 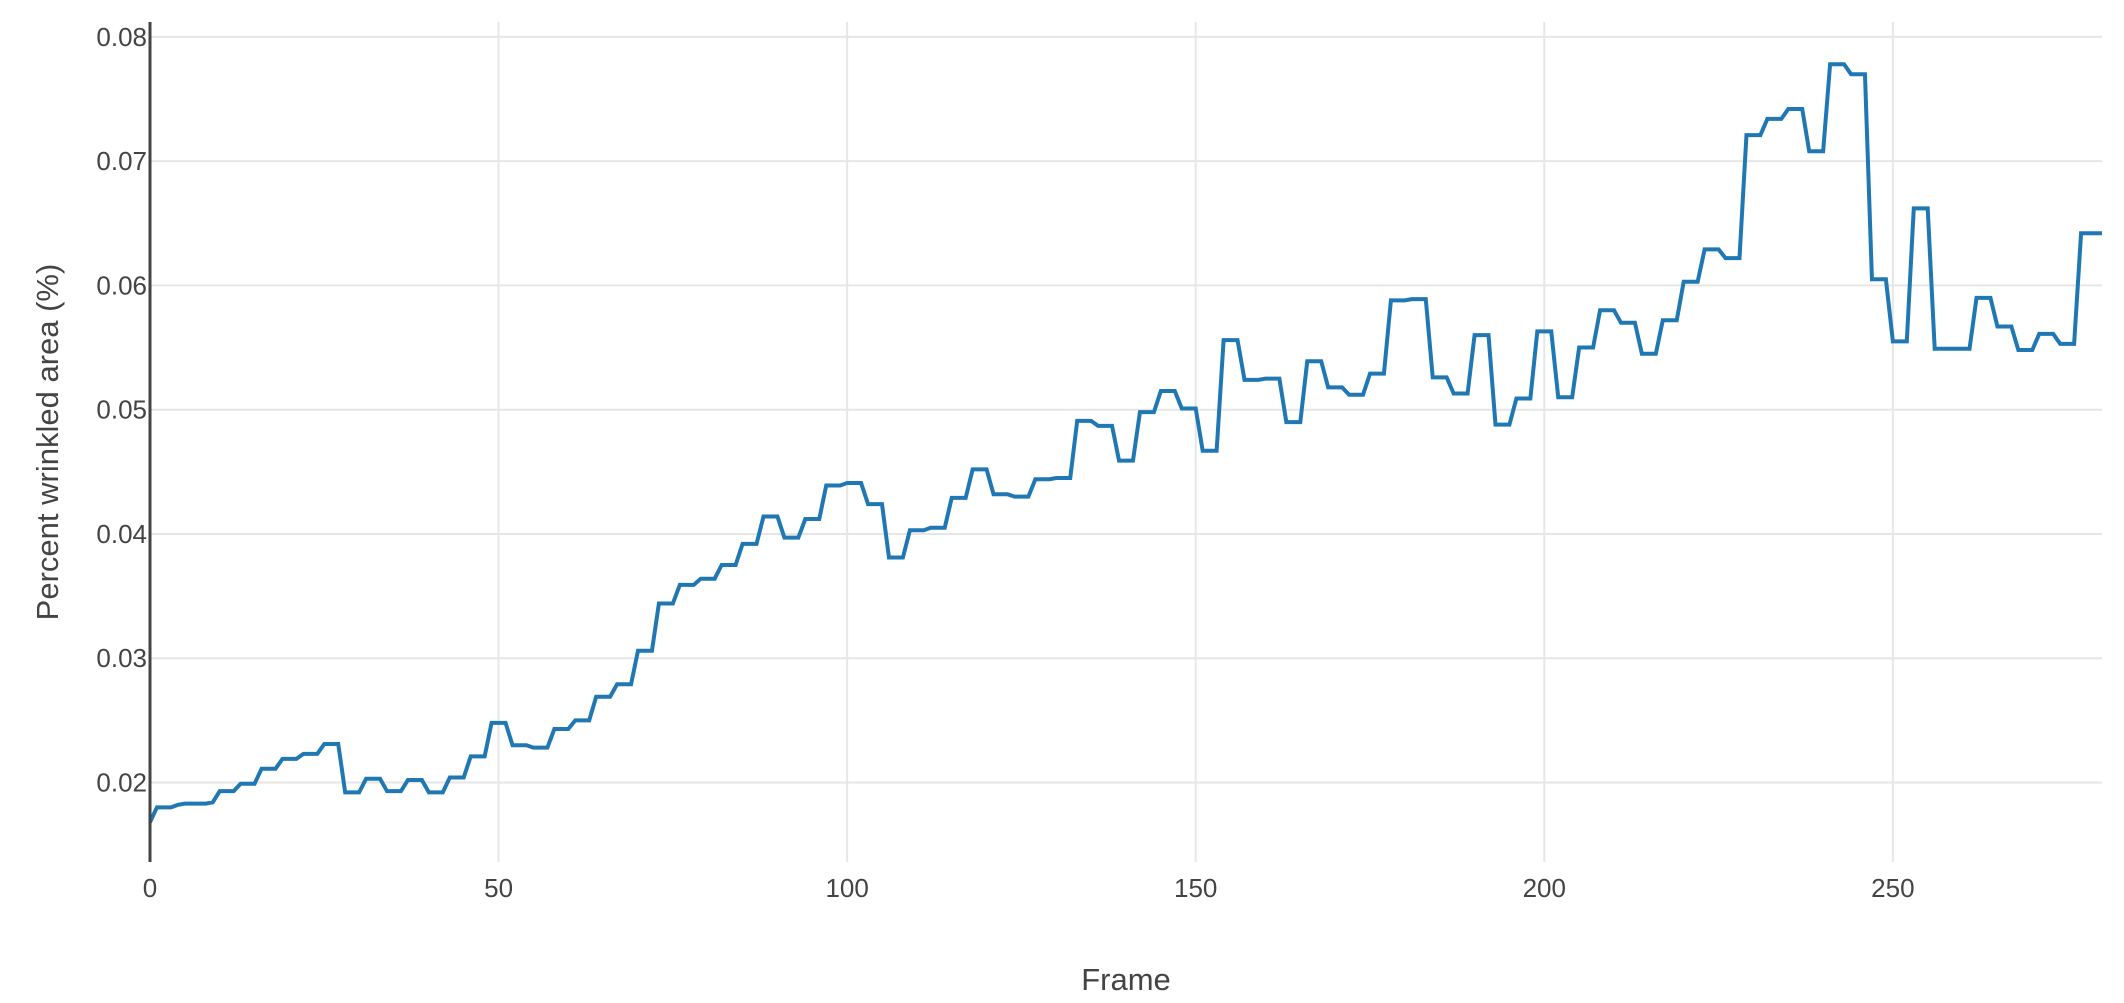 I want to click on x-axis-title: Frame, so click(x=1126, y=979).